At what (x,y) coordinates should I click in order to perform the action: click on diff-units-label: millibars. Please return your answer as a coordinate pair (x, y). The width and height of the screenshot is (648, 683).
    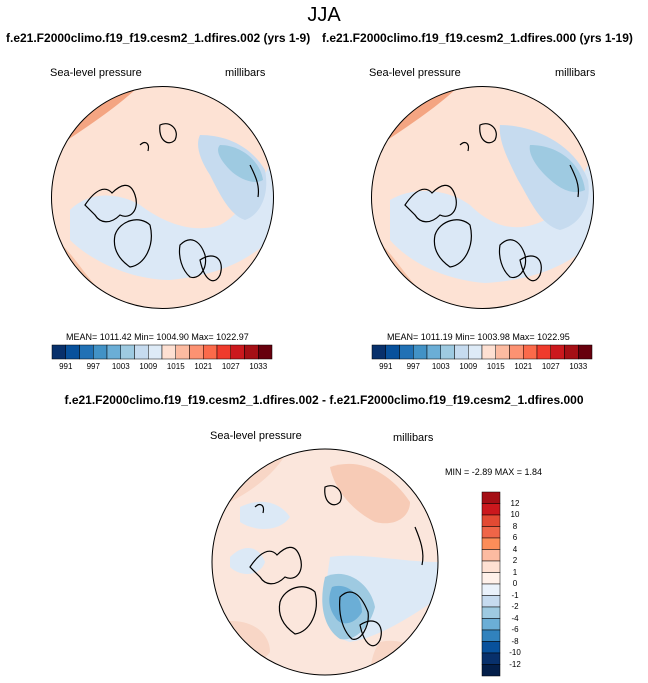
    Looking at the image, I should click on (413, 438).